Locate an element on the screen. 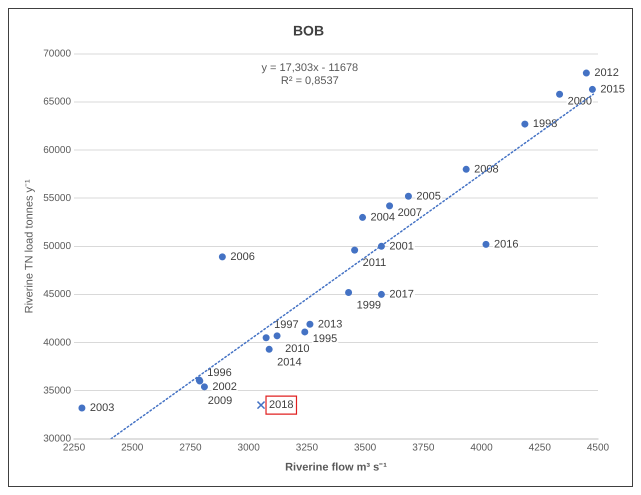 This screenshot has height=495, width=641. annotation: 2017 is located at coordinates (401, 294).